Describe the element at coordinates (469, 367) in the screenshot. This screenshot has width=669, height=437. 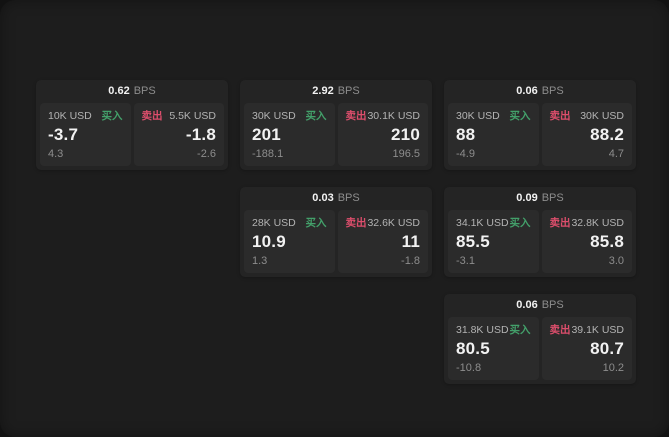
I see `buy-change-value: -10.8` at that location.